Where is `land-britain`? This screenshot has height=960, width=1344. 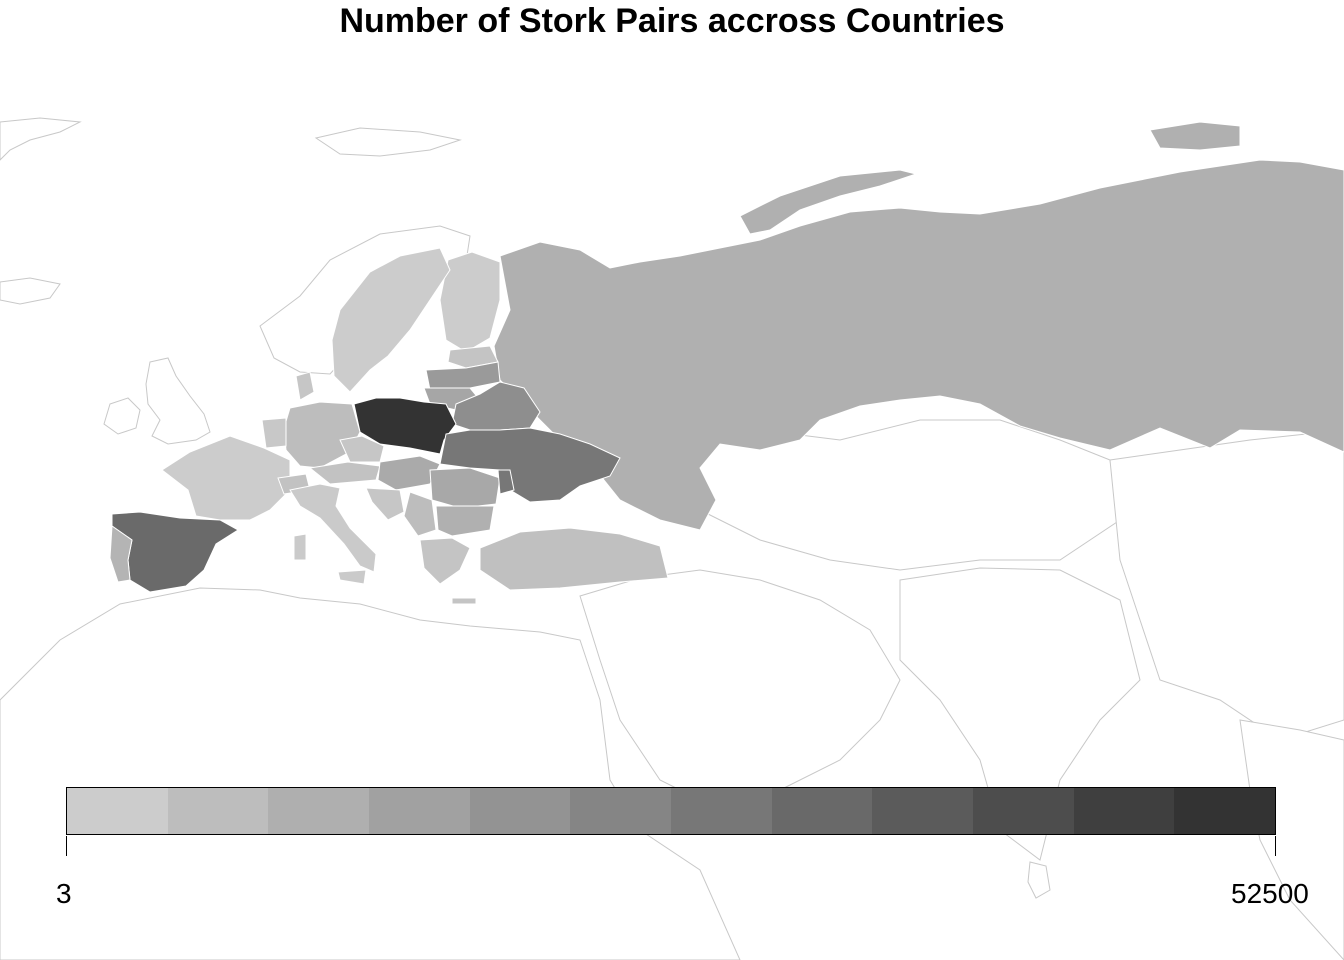 land-britain is located at coordinates (178, 401).